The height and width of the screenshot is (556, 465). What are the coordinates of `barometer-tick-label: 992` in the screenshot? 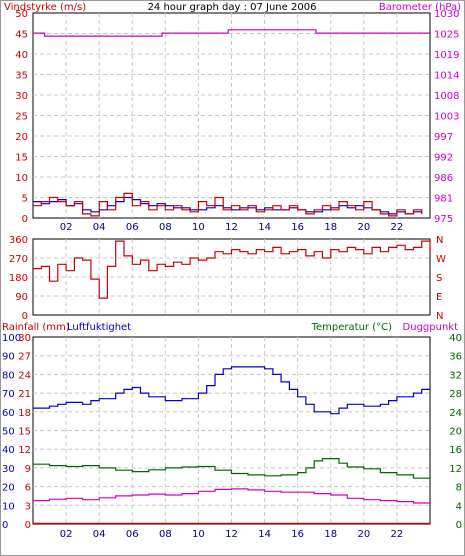 It's located at (443, 158).